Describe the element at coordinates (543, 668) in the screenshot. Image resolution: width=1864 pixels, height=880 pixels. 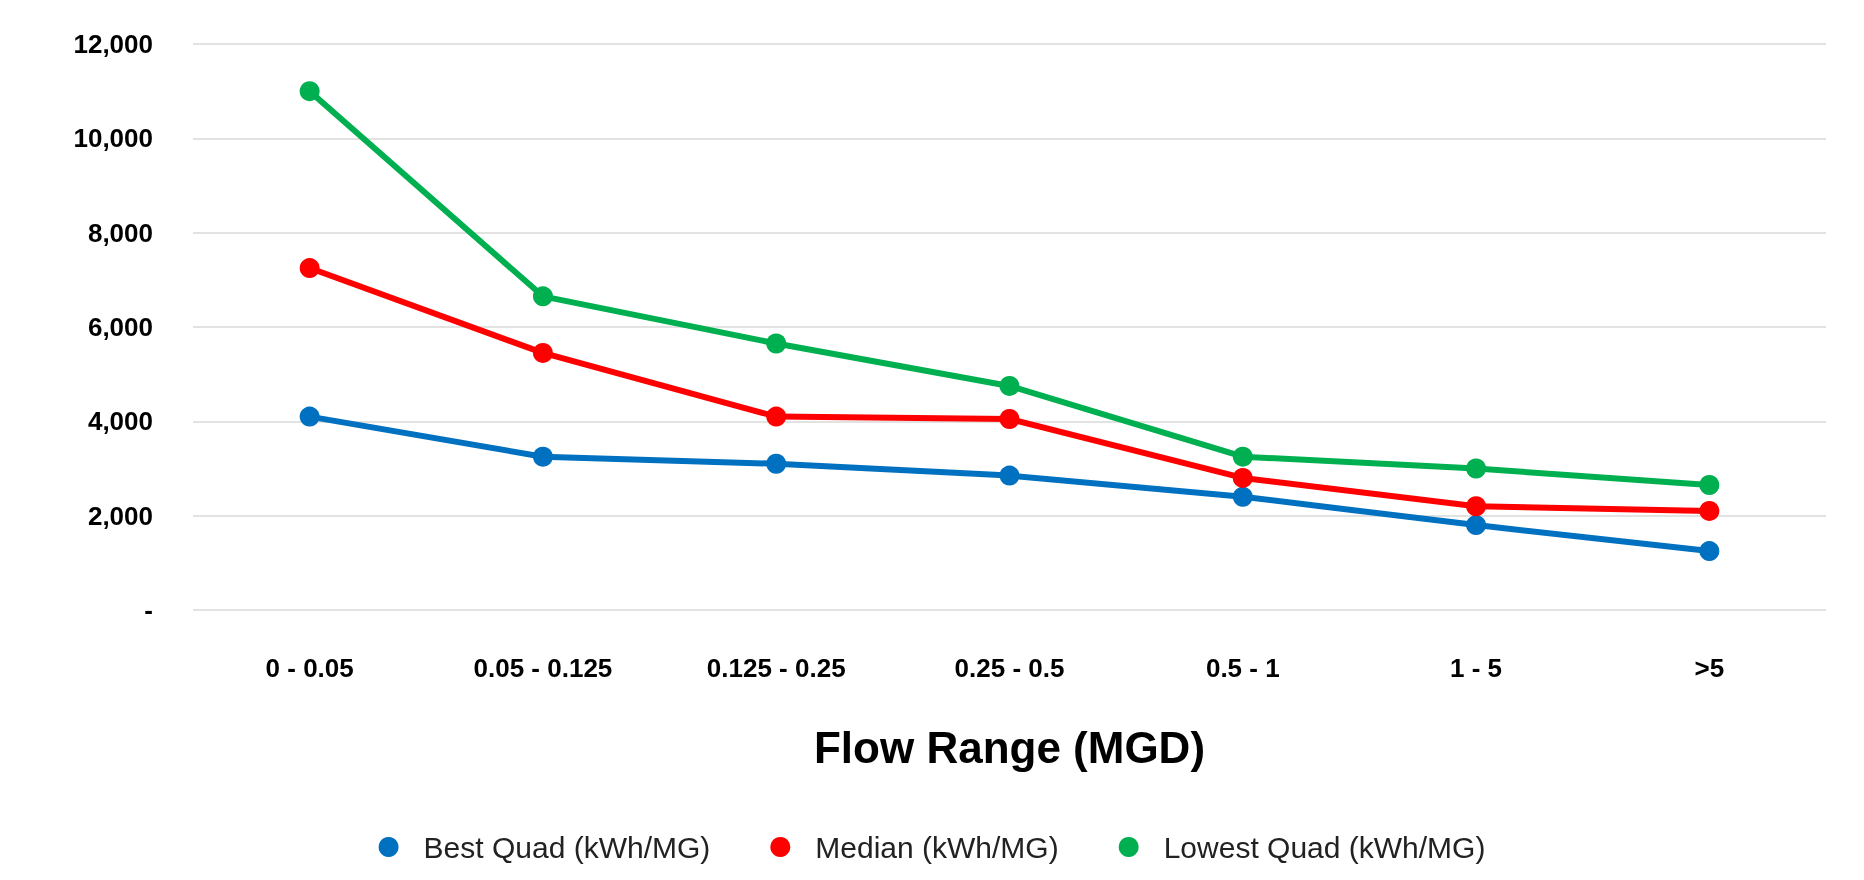
I see `x-tick-label: 0.05 - 0.125` at that location.